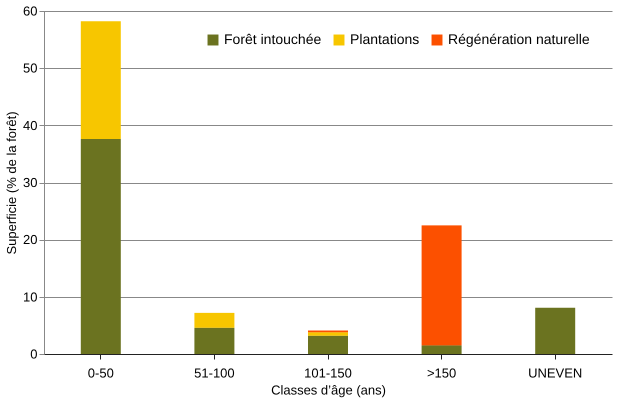 This screenshot has width=617, height=402. What do you see at coordinates (385, 39) in the screenshot?
I see `legend-label: Plantations` at bounding box center [385, 39].